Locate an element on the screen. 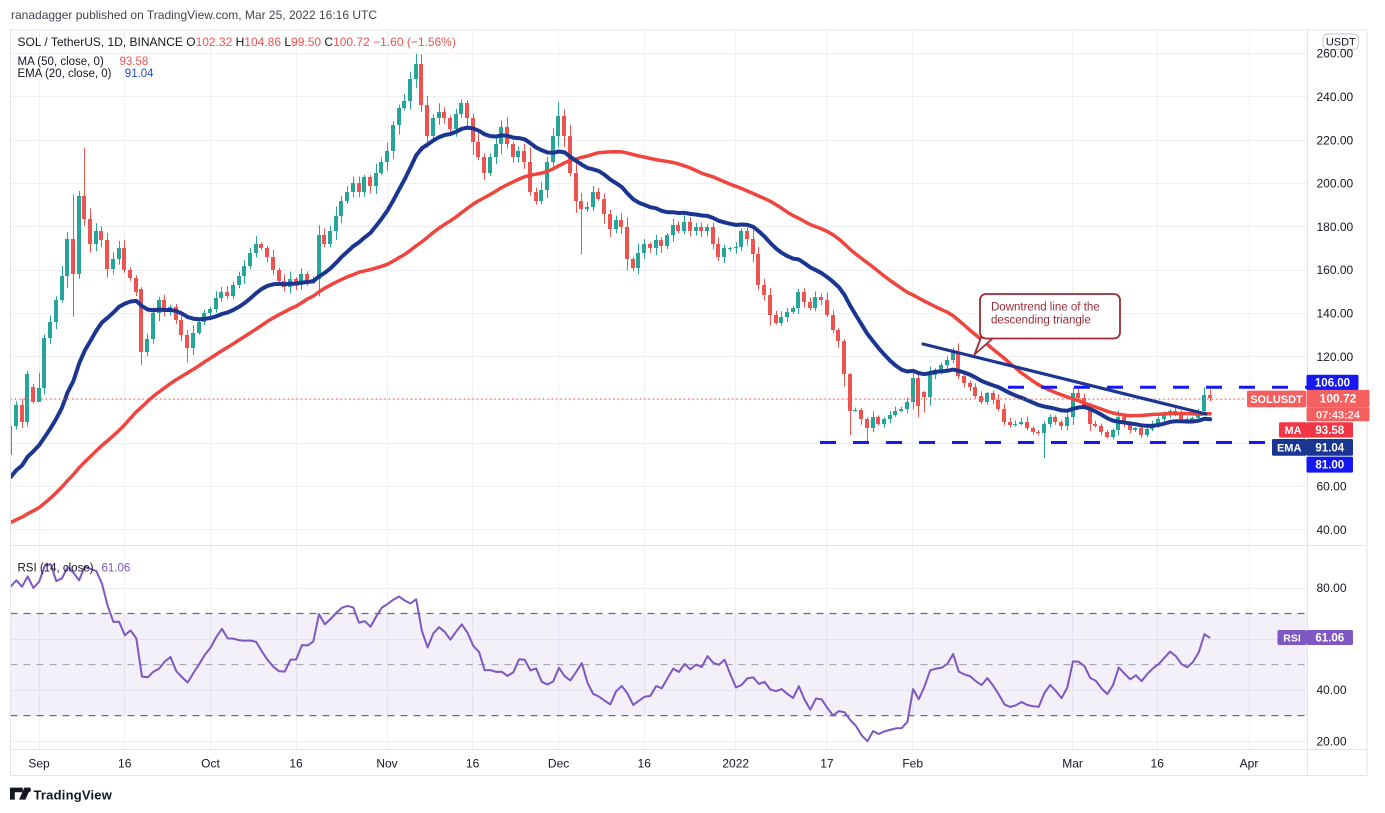 This screenshot has width=1385, height=813. svg-text: 100.72 is located at coordinates (1338, 399).